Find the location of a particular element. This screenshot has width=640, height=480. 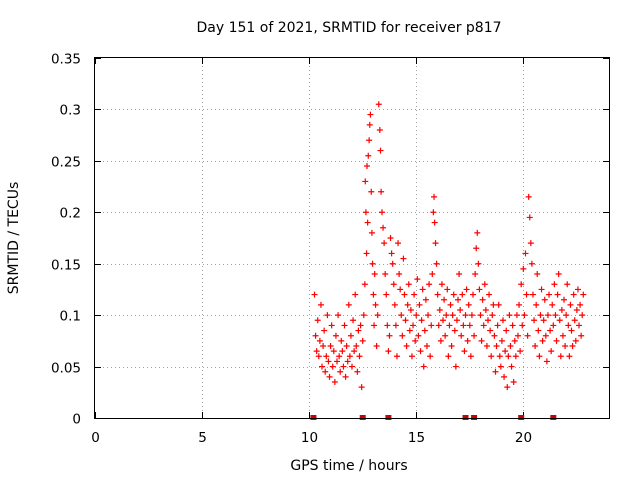

y-tick-label: 0 is located at coordinates (76, 420).